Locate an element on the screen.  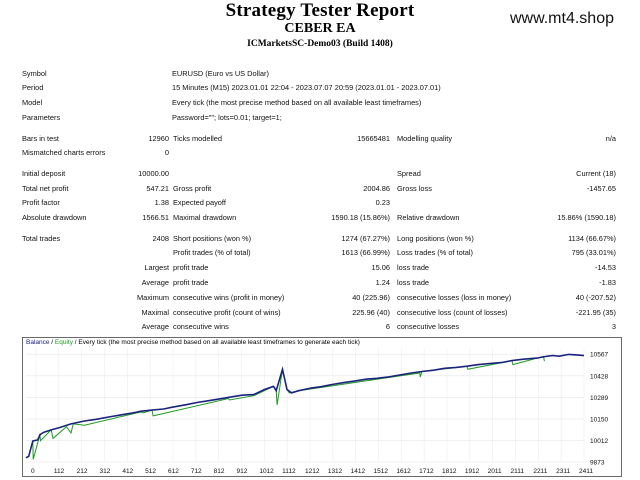
maximal-label: Maximal is located at coordinates (155, 312).